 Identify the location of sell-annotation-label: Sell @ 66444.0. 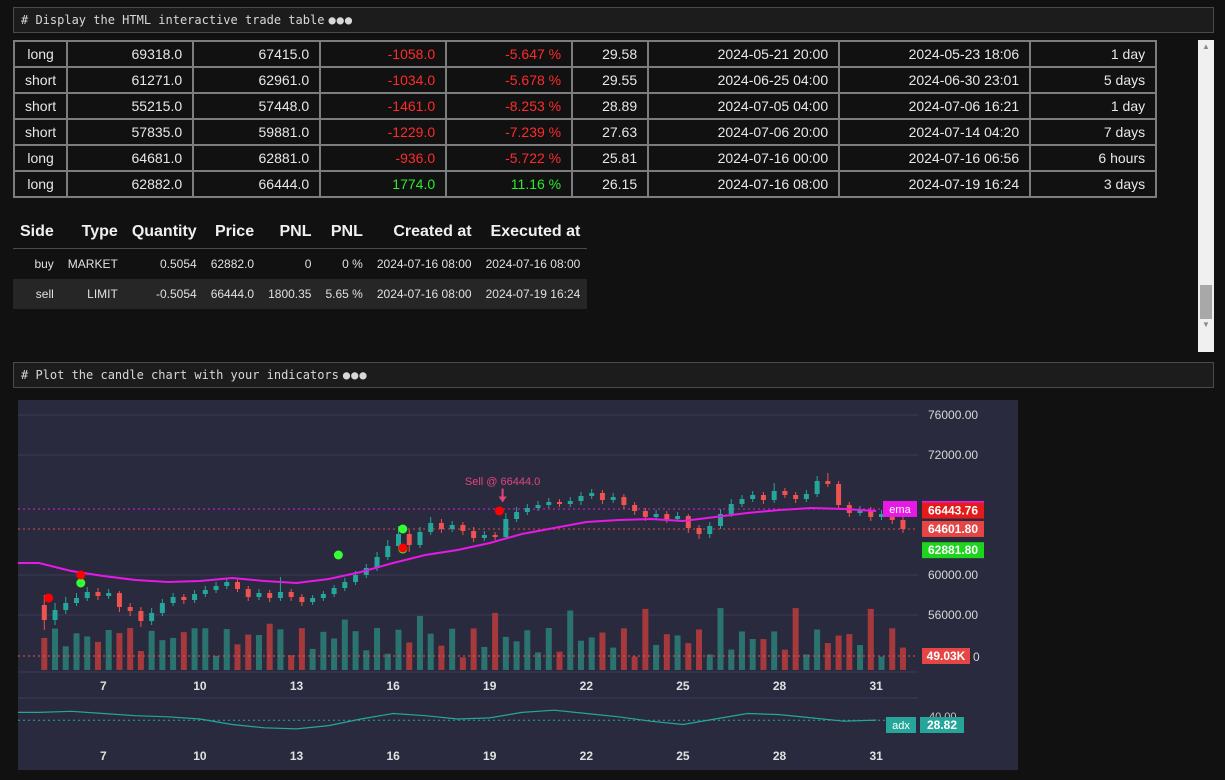
(502, 482).